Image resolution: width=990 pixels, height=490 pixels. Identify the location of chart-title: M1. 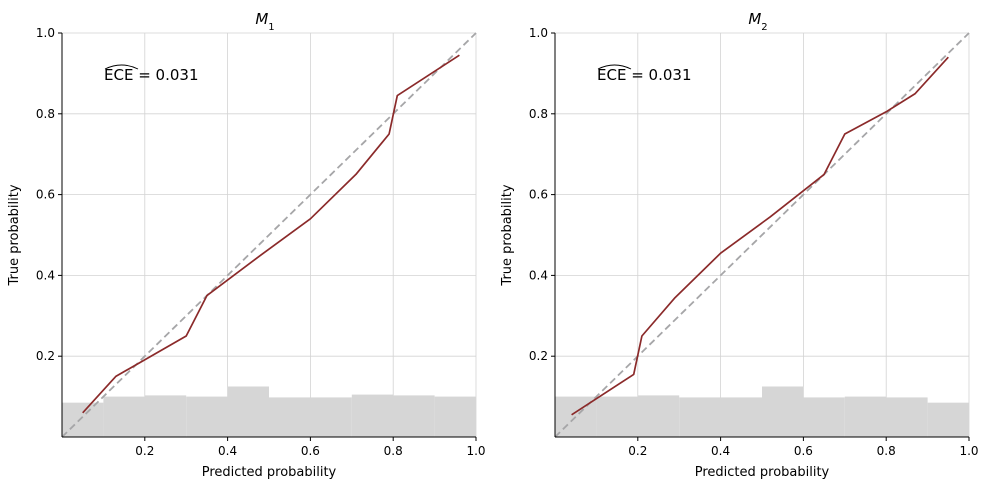
(264, 21).